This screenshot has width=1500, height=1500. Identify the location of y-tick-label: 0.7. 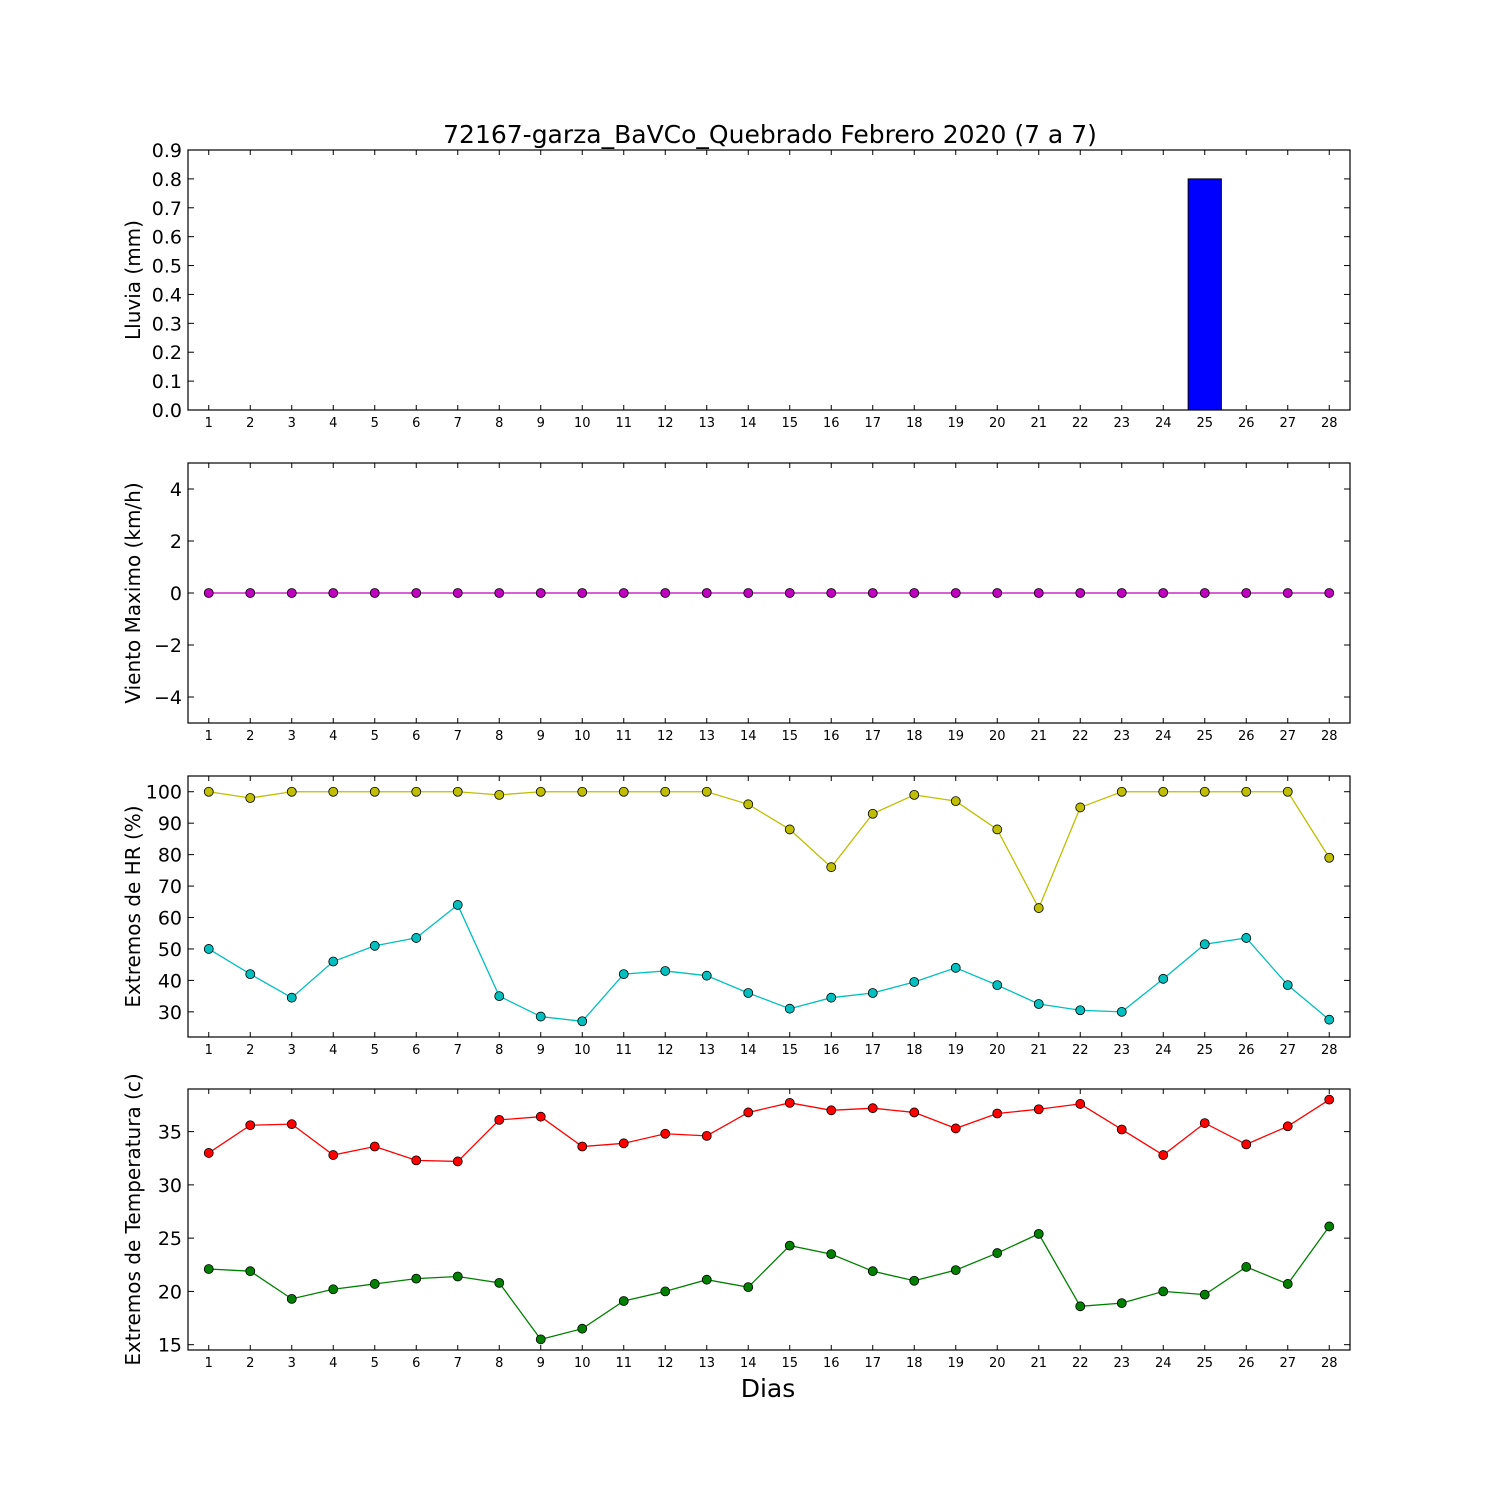
(167, 209).